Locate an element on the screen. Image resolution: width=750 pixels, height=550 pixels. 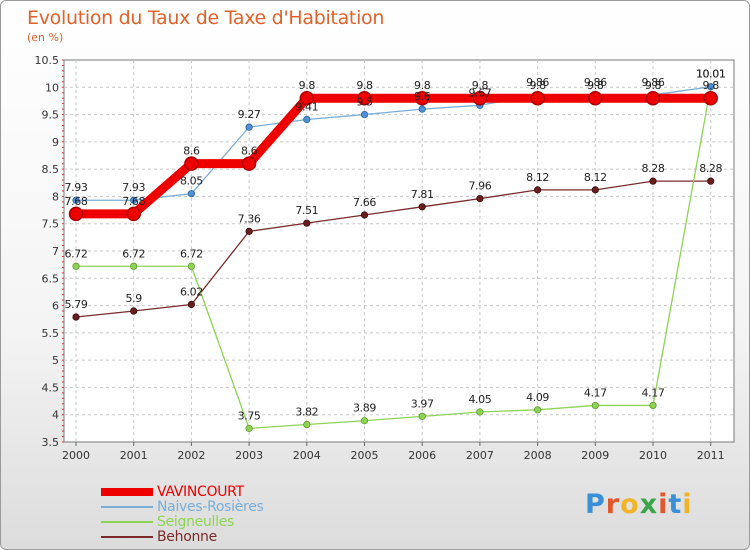
x-tick-label: 2007 is located at coordinates (480, 455).